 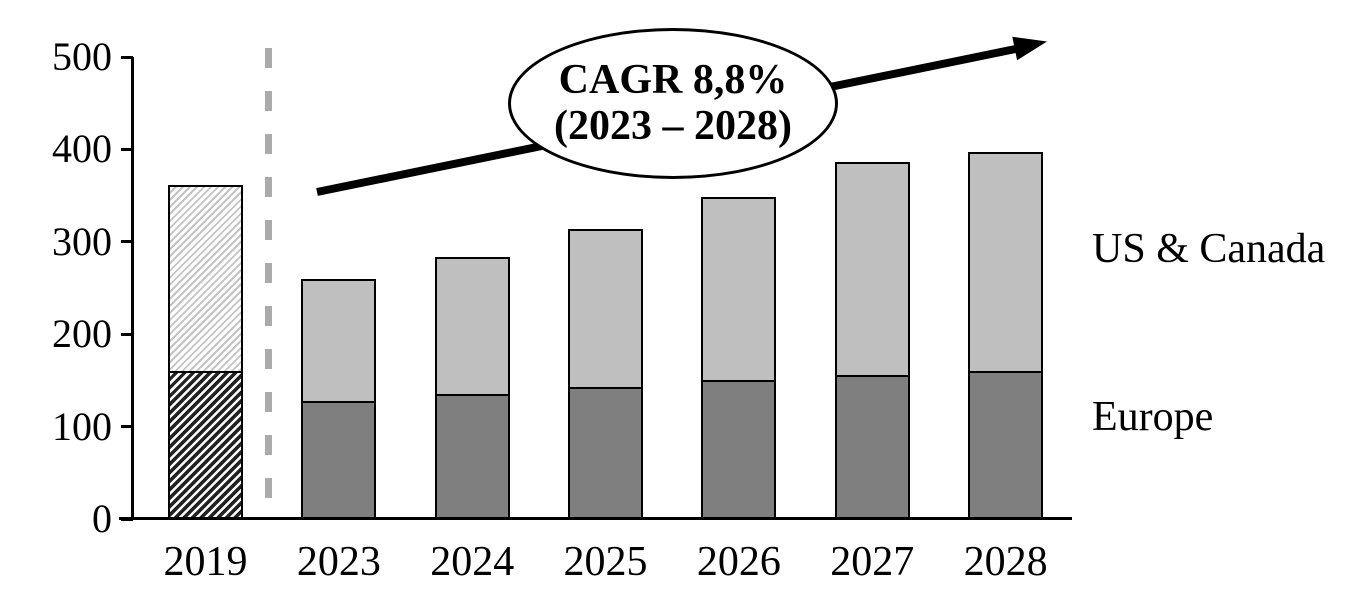 I want to click on y-axis-tick-label: 200, so click(x=82, y=334).